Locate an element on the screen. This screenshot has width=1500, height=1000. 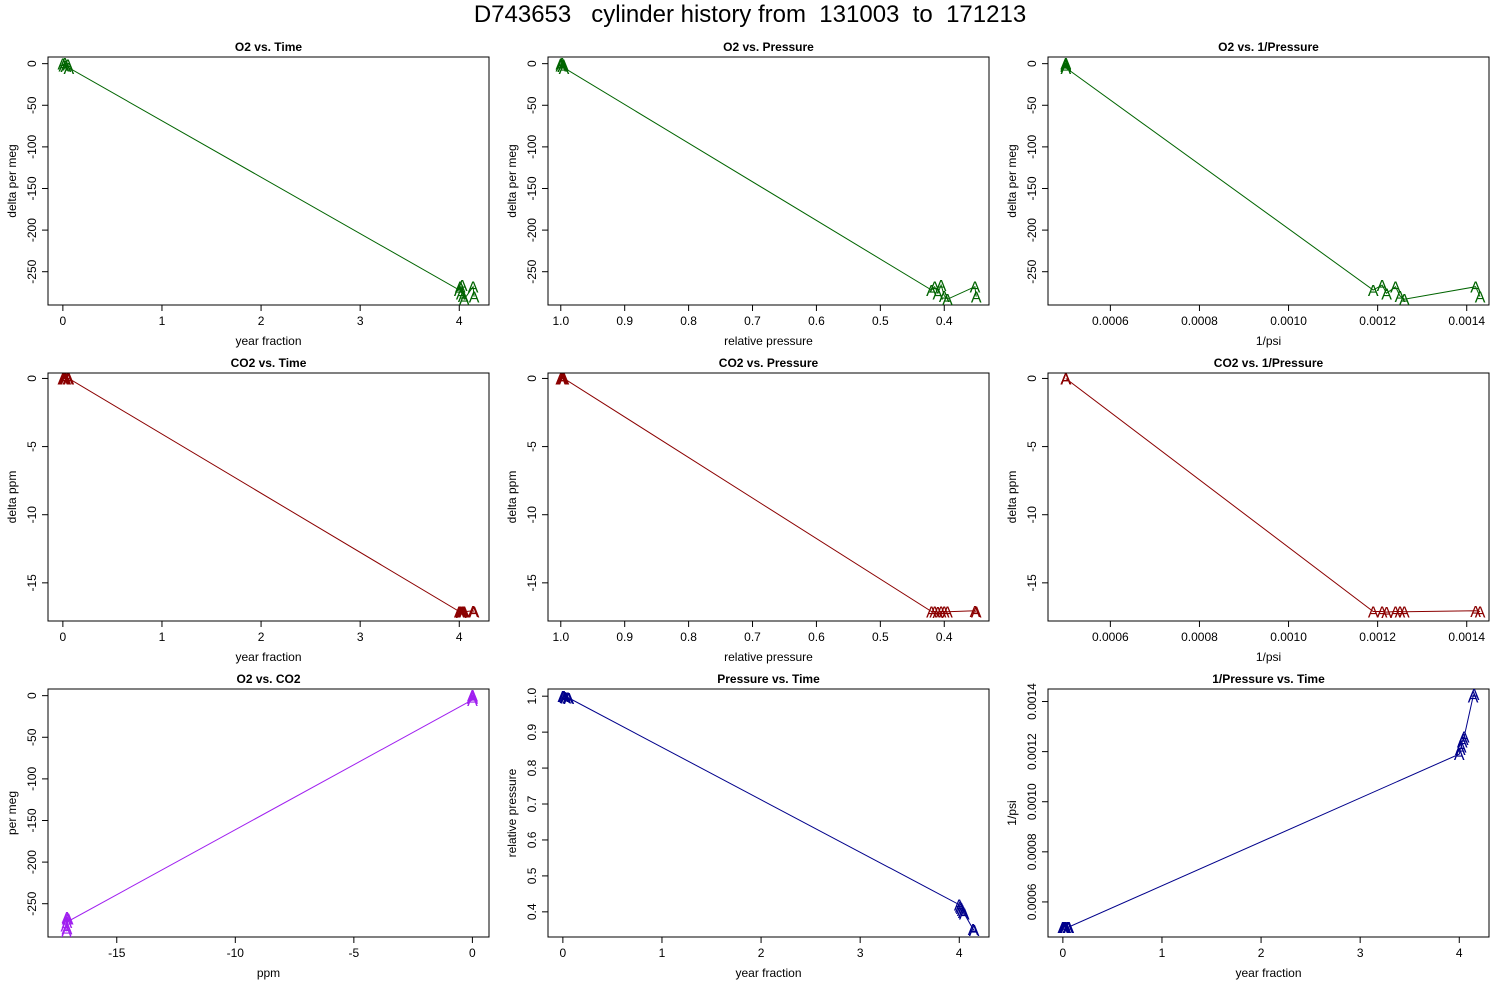
x-tick-label: -15 is located at coordinates (117, 953).